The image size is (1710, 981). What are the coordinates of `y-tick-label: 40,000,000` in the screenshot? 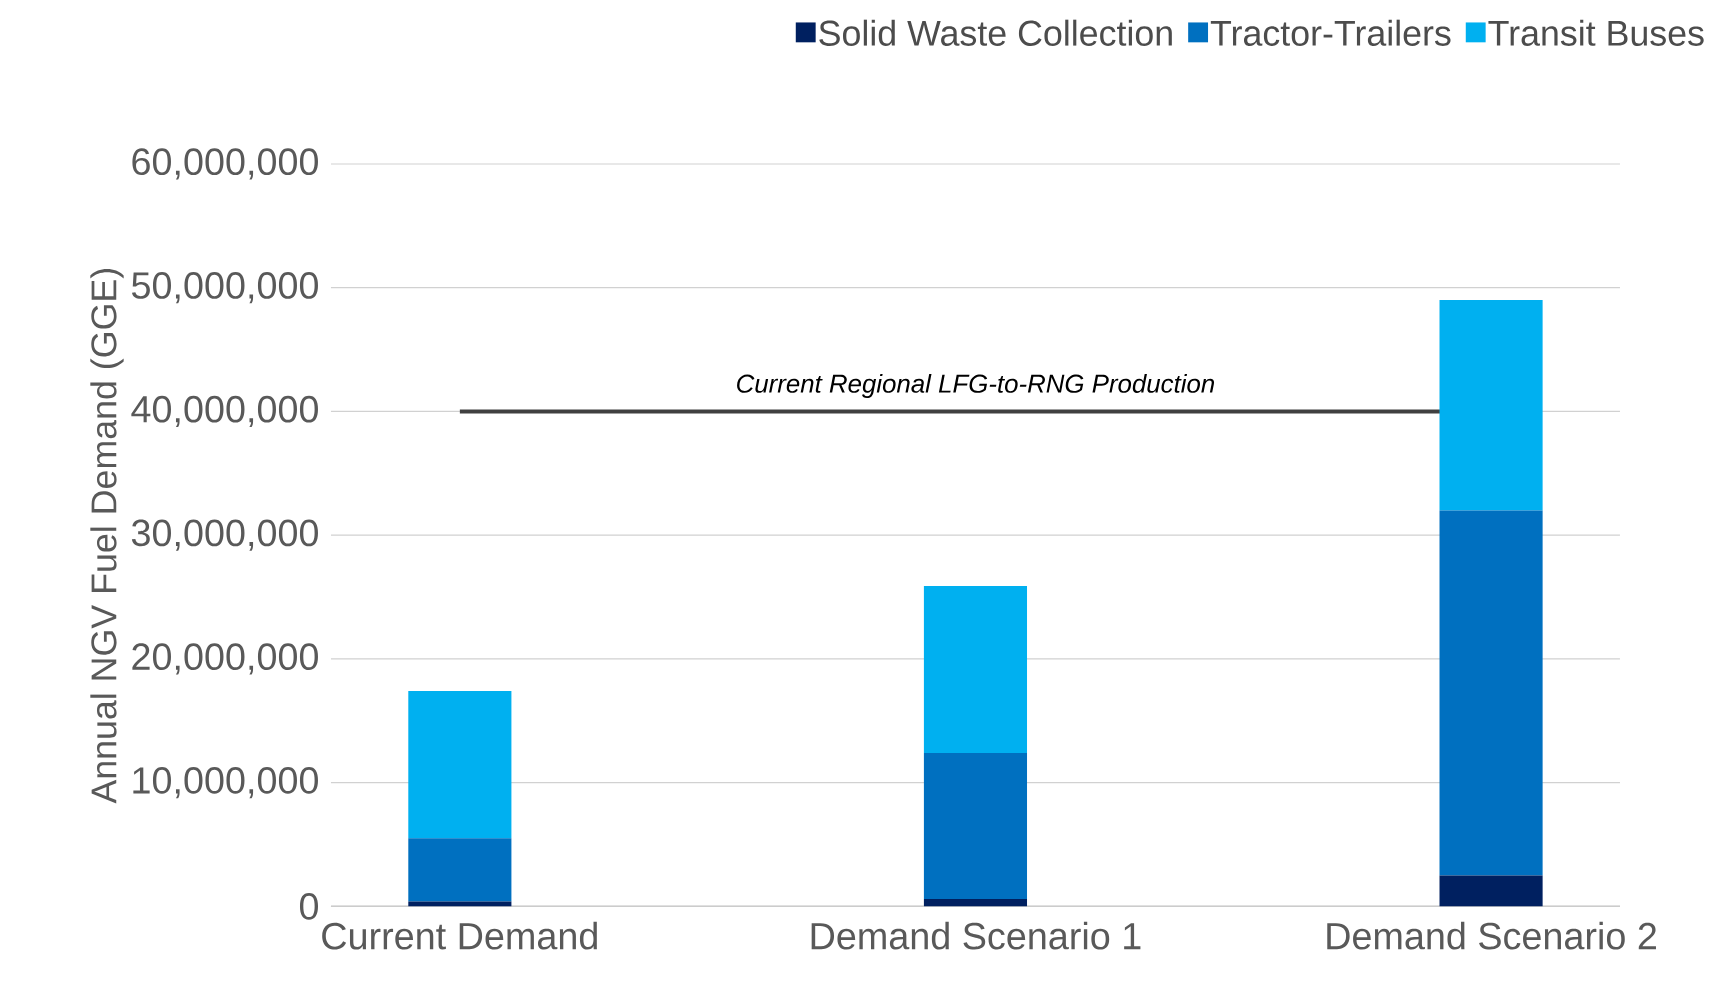 It's located at (224, 411).